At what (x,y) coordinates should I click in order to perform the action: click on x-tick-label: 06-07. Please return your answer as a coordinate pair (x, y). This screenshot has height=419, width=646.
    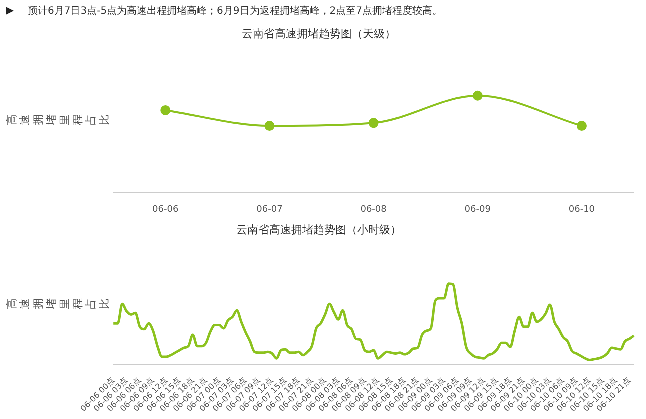
    Looking at the image, I should click on (269, 209).